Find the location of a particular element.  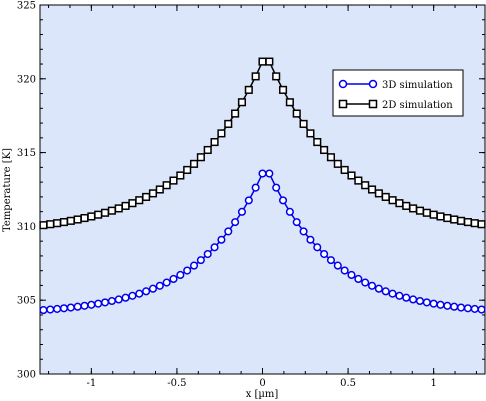

legend-marker-3d is located at coordinates (343, 84).